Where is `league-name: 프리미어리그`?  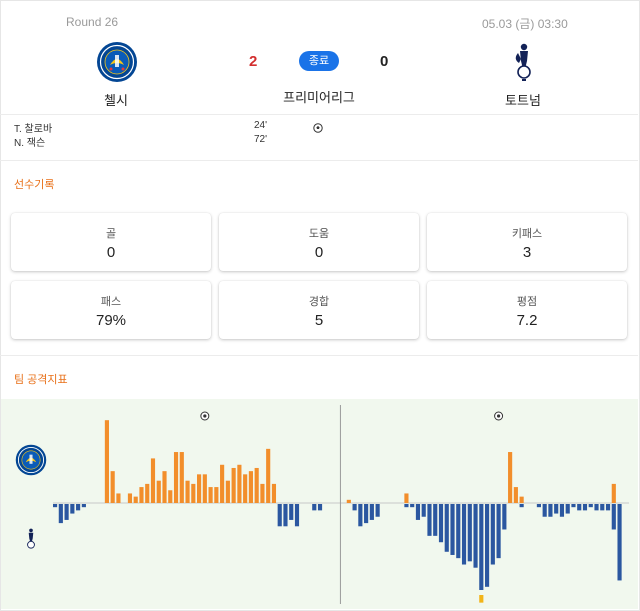 league-name: 프리미어리그 is located at coordinates (319, 97).